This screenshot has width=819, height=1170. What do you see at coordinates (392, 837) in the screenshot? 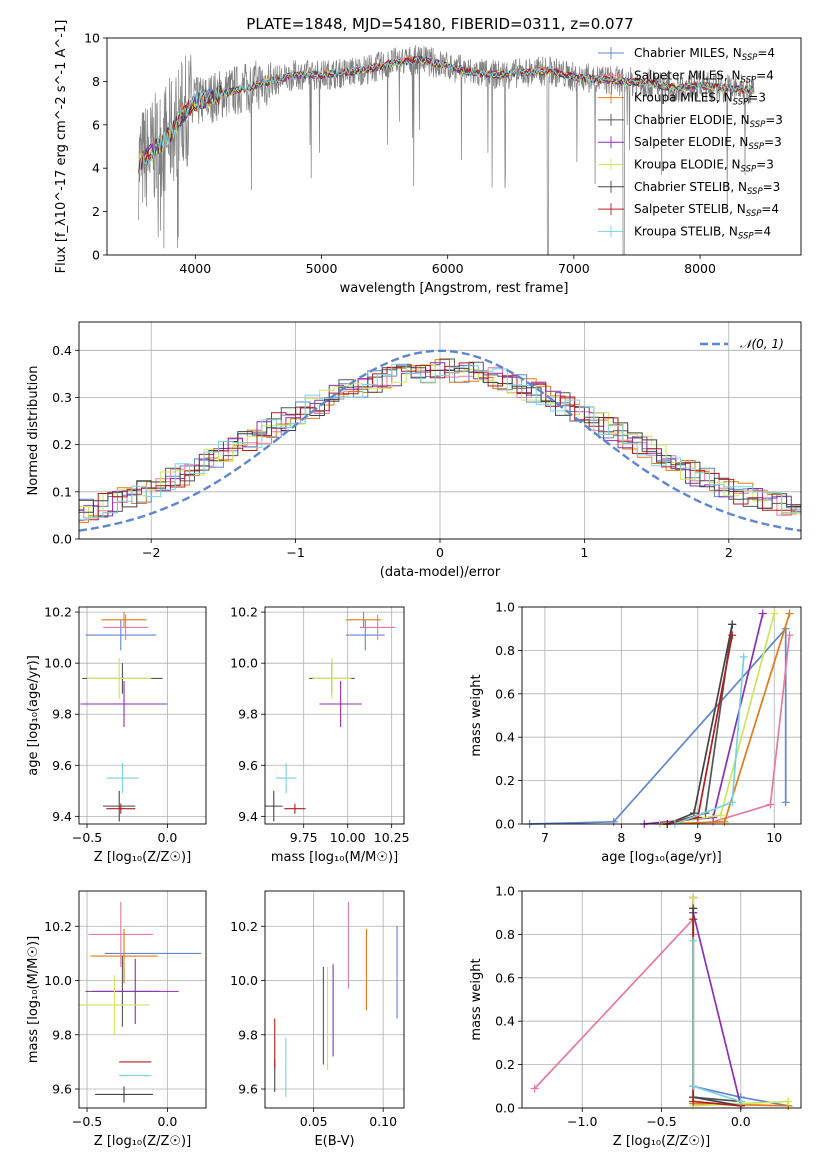
I see `x-tick-label: 10.25` at bounding box center [392, 837].